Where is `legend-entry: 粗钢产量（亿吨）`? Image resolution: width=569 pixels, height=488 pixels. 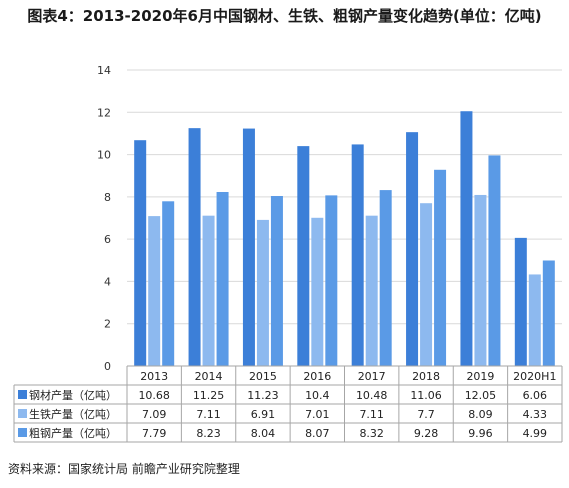
legend-entry: 粗钢产量（亿吨） is located at coordinates (73, 433).